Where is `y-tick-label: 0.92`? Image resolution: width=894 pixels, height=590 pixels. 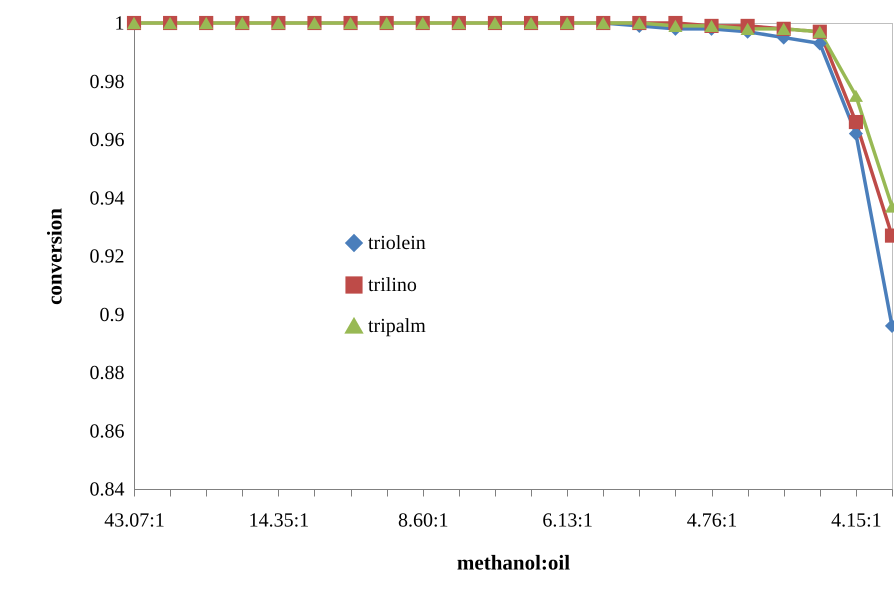 y-tick-label: 0.92 is located at coordinates (107, 257).